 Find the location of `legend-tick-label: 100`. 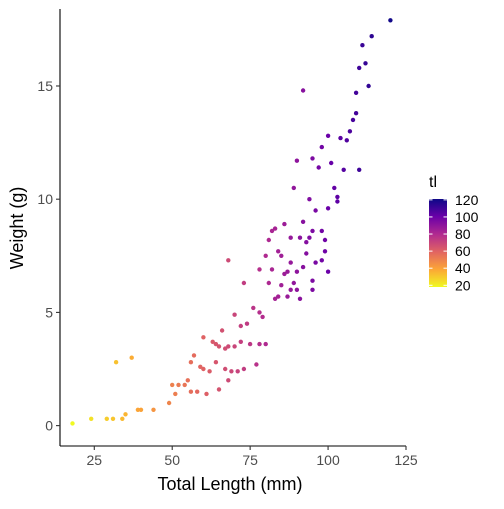

legend-tick-label: 100 is located at coordinates (467, 217).